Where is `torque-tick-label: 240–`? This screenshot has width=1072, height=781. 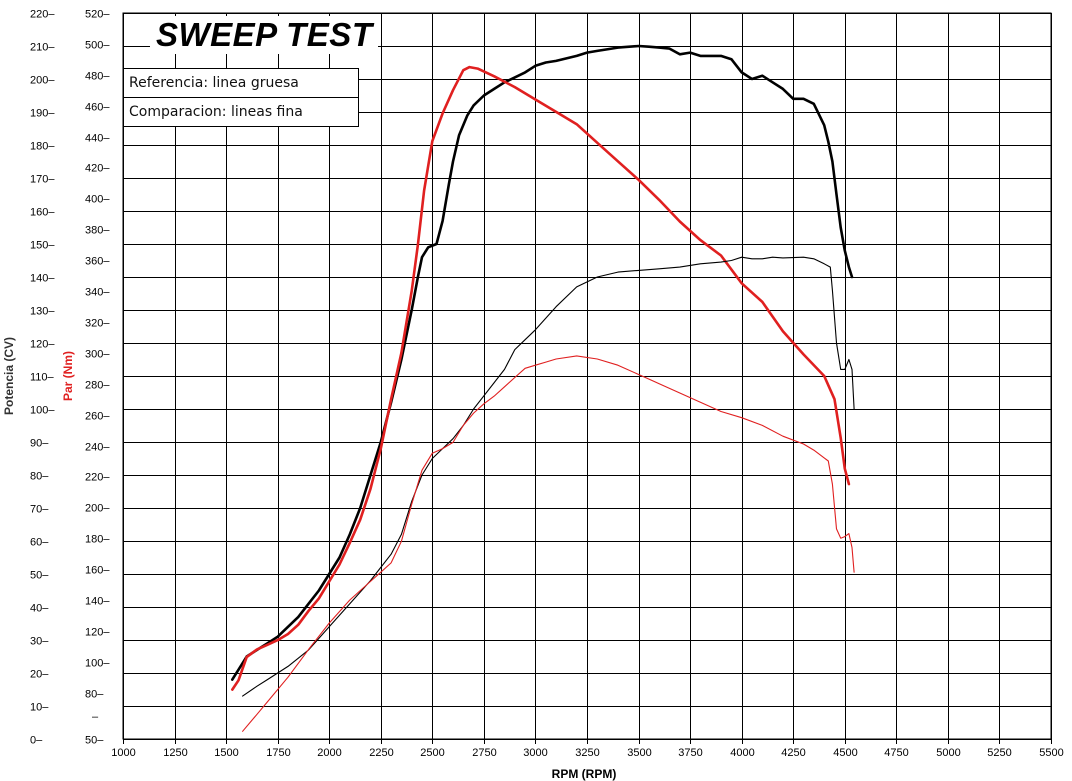 torque-tick-label: 240– is located at coordinates (97, 448).